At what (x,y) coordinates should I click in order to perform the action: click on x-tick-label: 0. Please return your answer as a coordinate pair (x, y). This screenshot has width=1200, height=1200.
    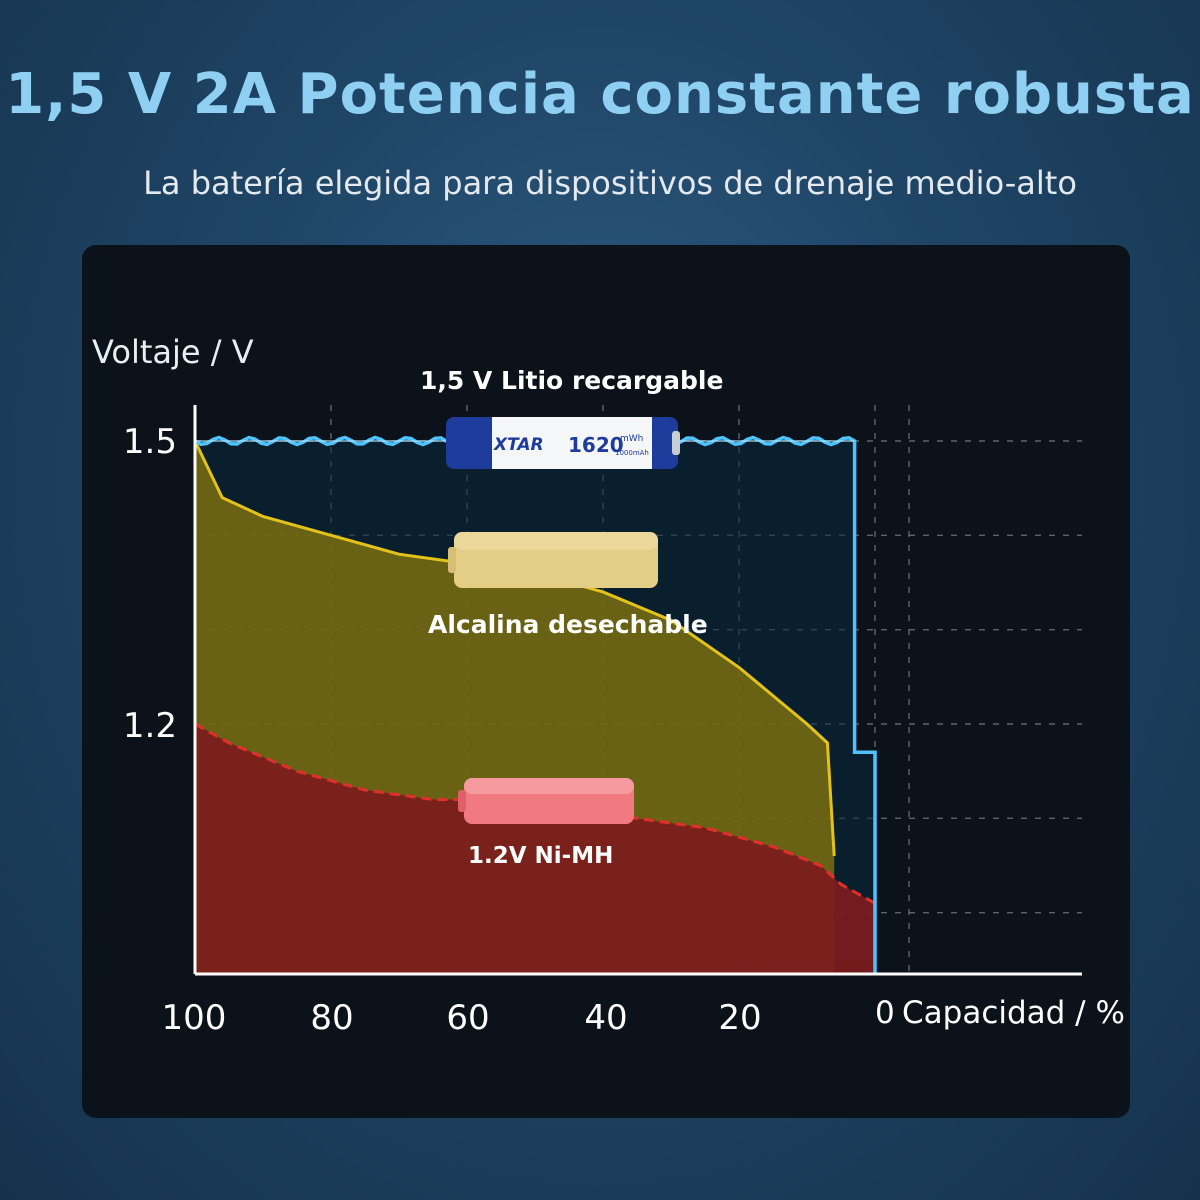
    Looking at the image, I should click on (885, 1013).